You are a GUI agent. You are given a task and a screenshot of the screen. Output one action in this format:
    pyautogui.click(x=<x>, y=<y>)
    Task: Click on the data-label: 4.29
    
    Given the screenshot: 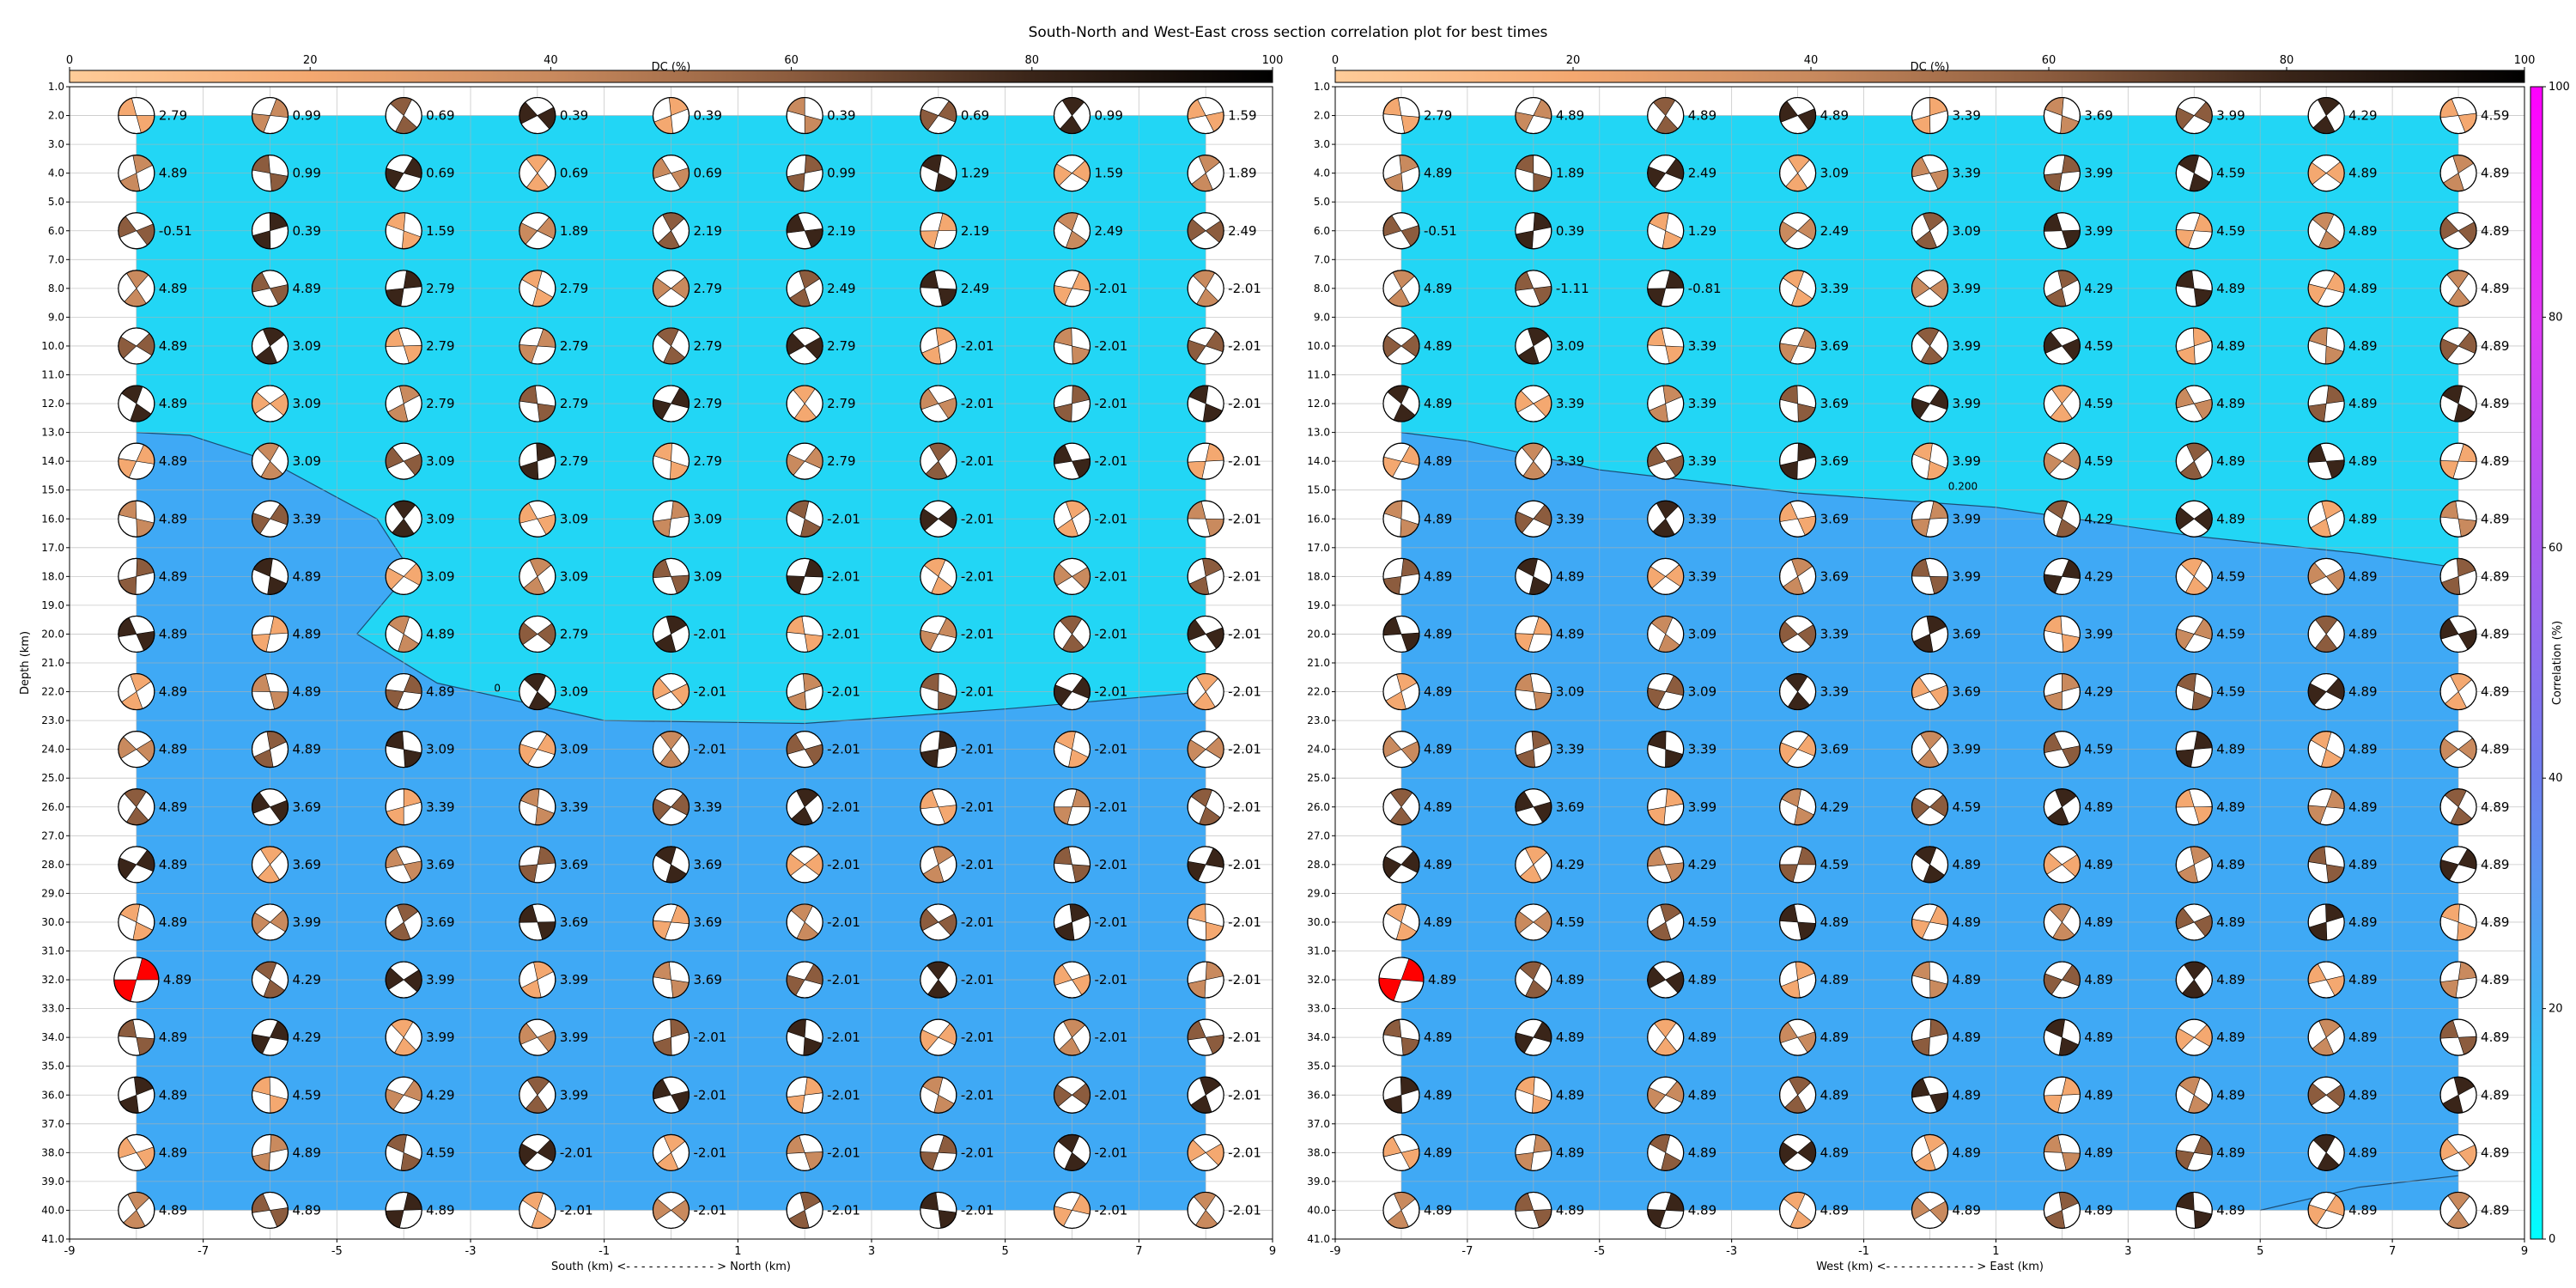 What is the action you would take?
    pyautogui.click(x=2098, y=519)
    